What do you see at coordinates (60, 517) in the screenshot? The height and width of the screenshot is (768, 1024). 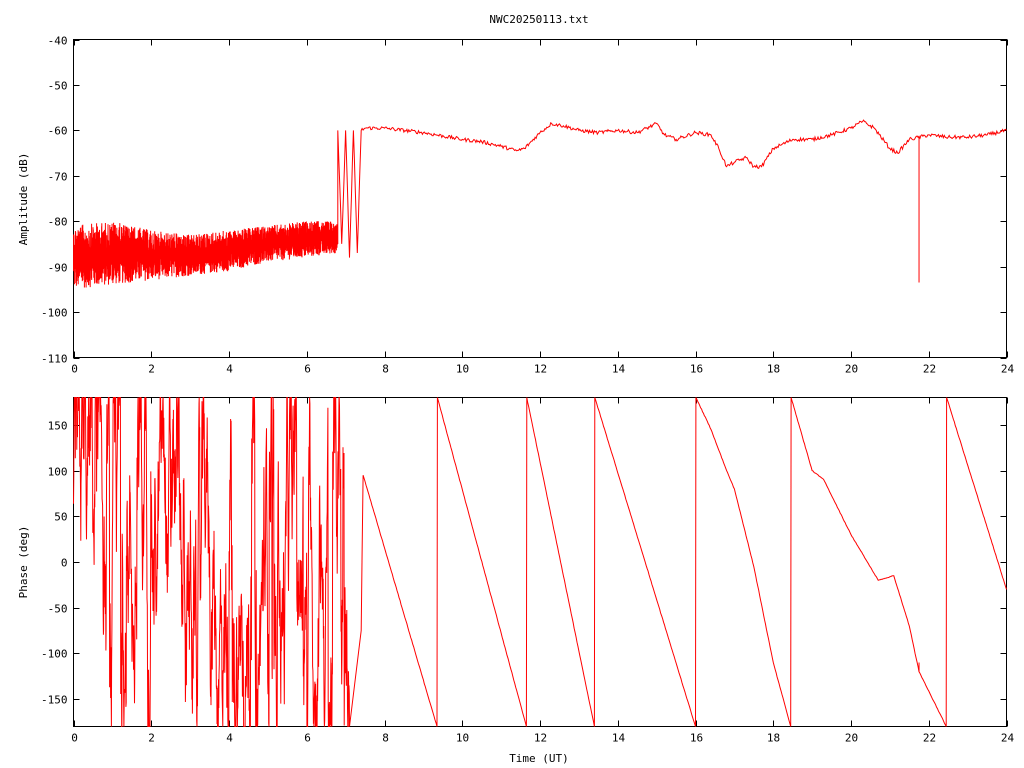 I see `y-tick-label: 50` at bounding box center [60, 517].